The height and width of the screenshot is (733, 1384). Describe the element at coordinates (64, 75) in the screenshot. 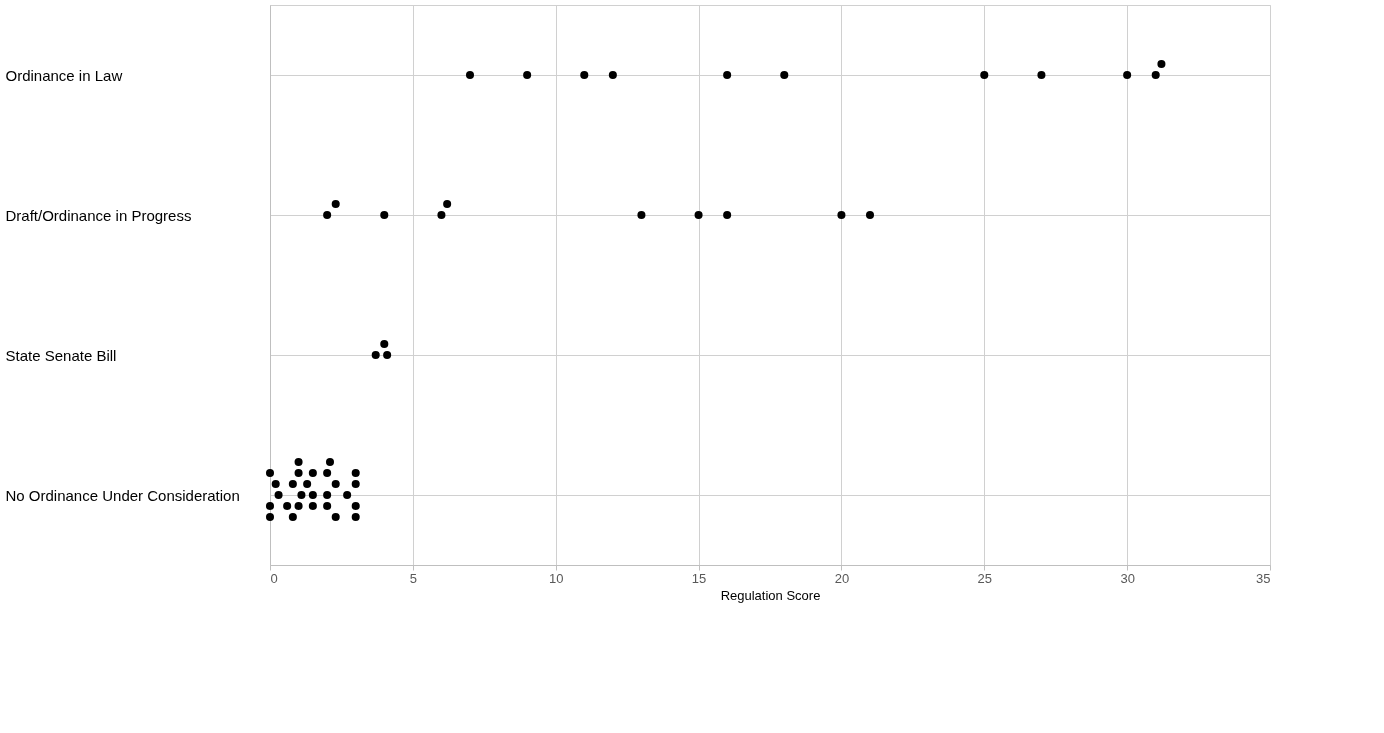

I see `y-tick-label: Ordinance in Law` at that location.